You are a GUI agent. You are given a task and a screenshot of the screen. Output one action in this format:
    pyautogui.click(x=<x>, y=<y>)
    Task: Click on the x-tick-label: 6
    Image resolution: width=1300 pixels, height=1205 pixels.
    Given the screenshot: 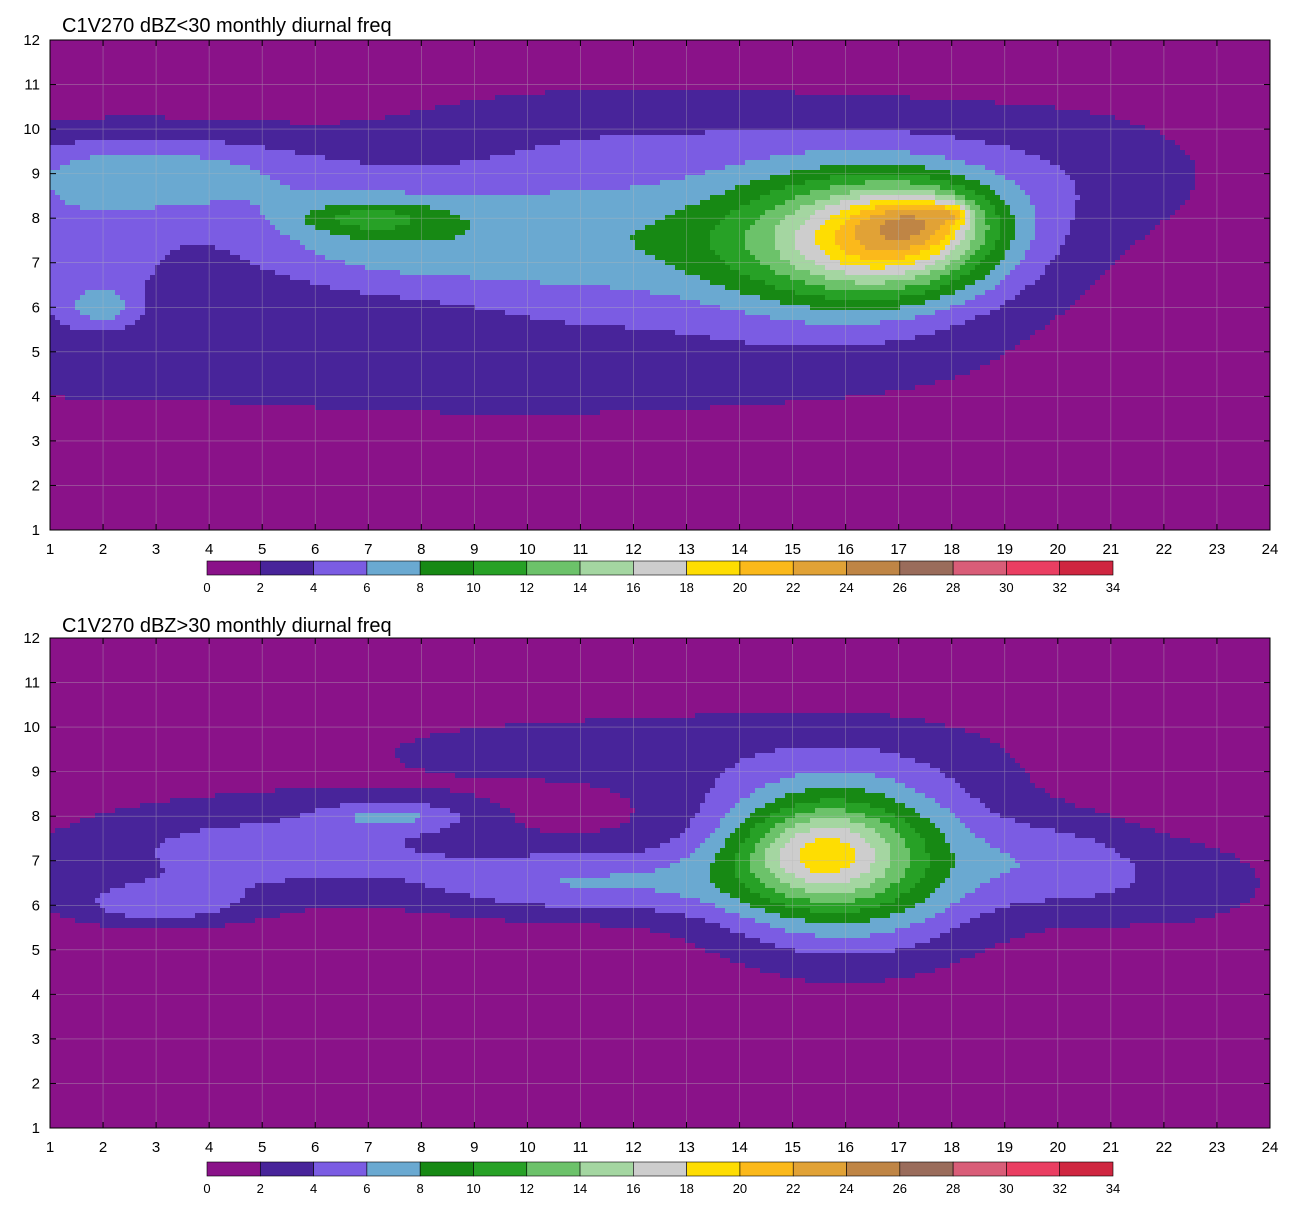 What is the action you would take?
    pyautogui.click(x=315, y=549)
    